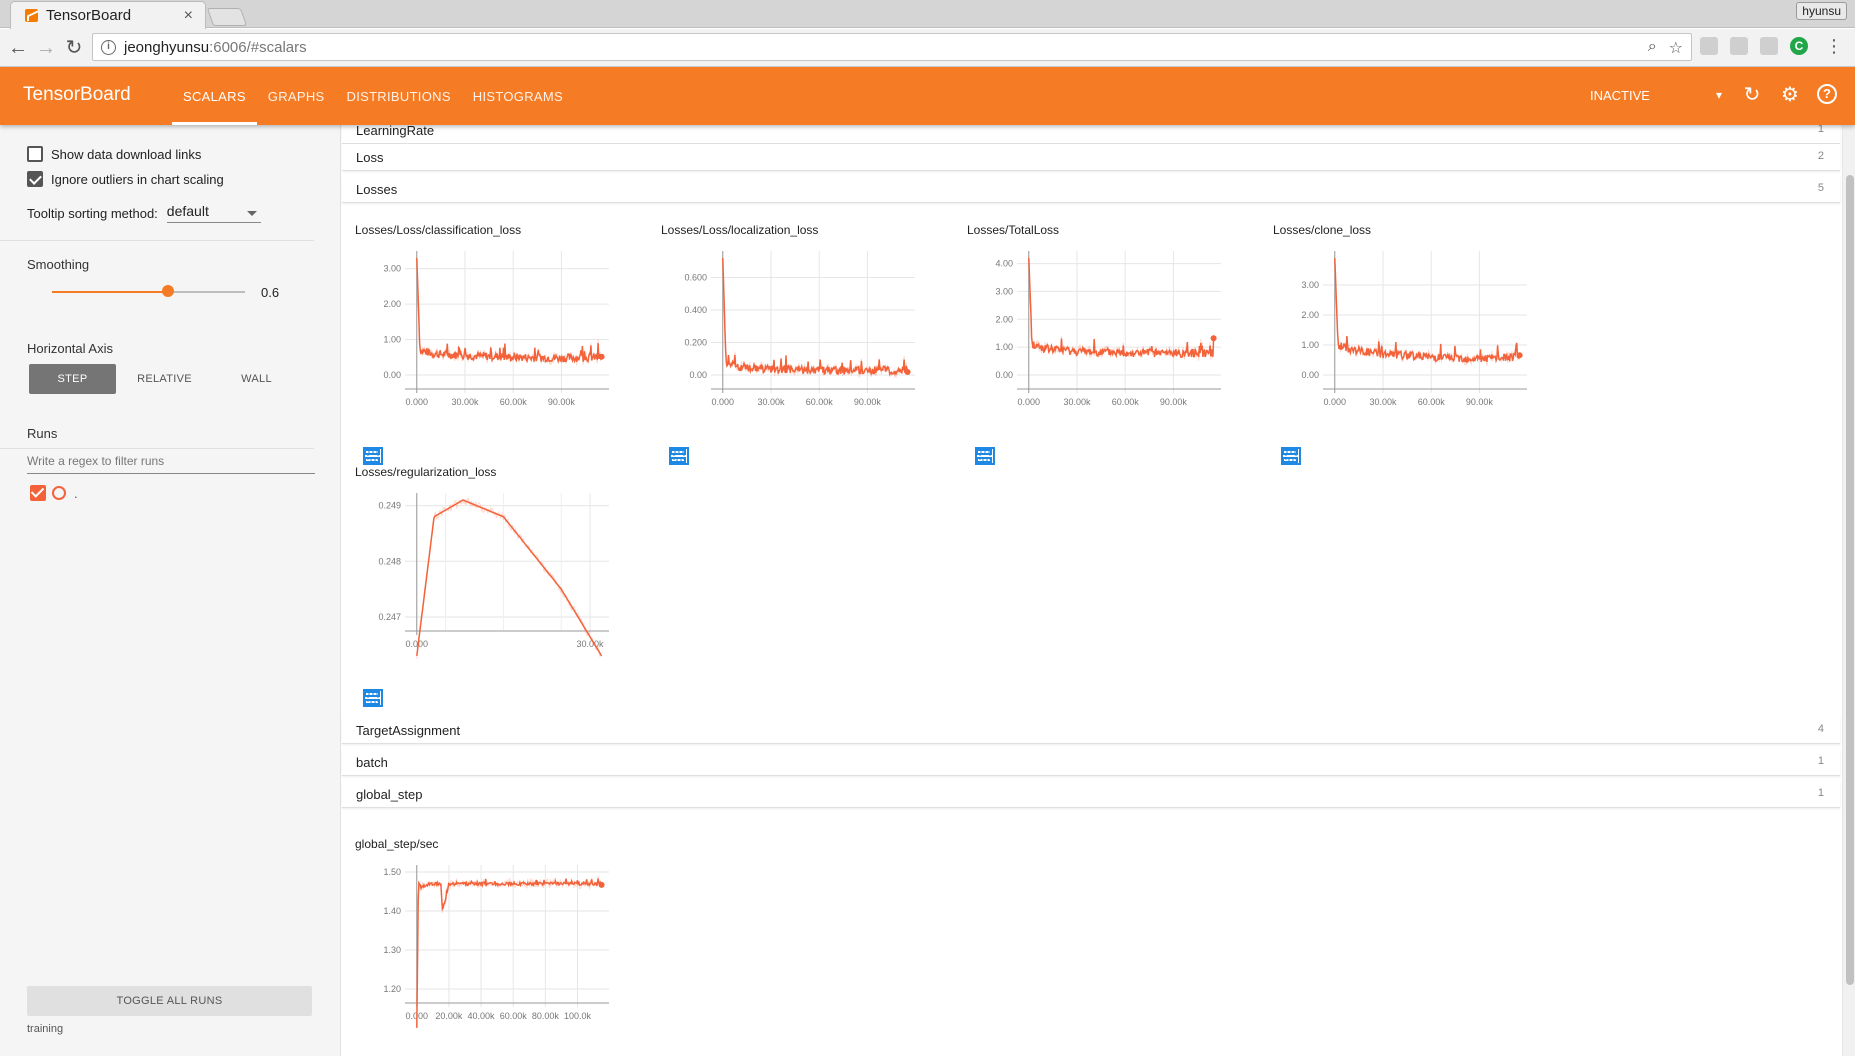 Image resolution: width=1855 pixels, height=1056 pixels. Describe the element at coordinates (1827, 94) in the screenshot. I see `help-icon: ?` at that location.